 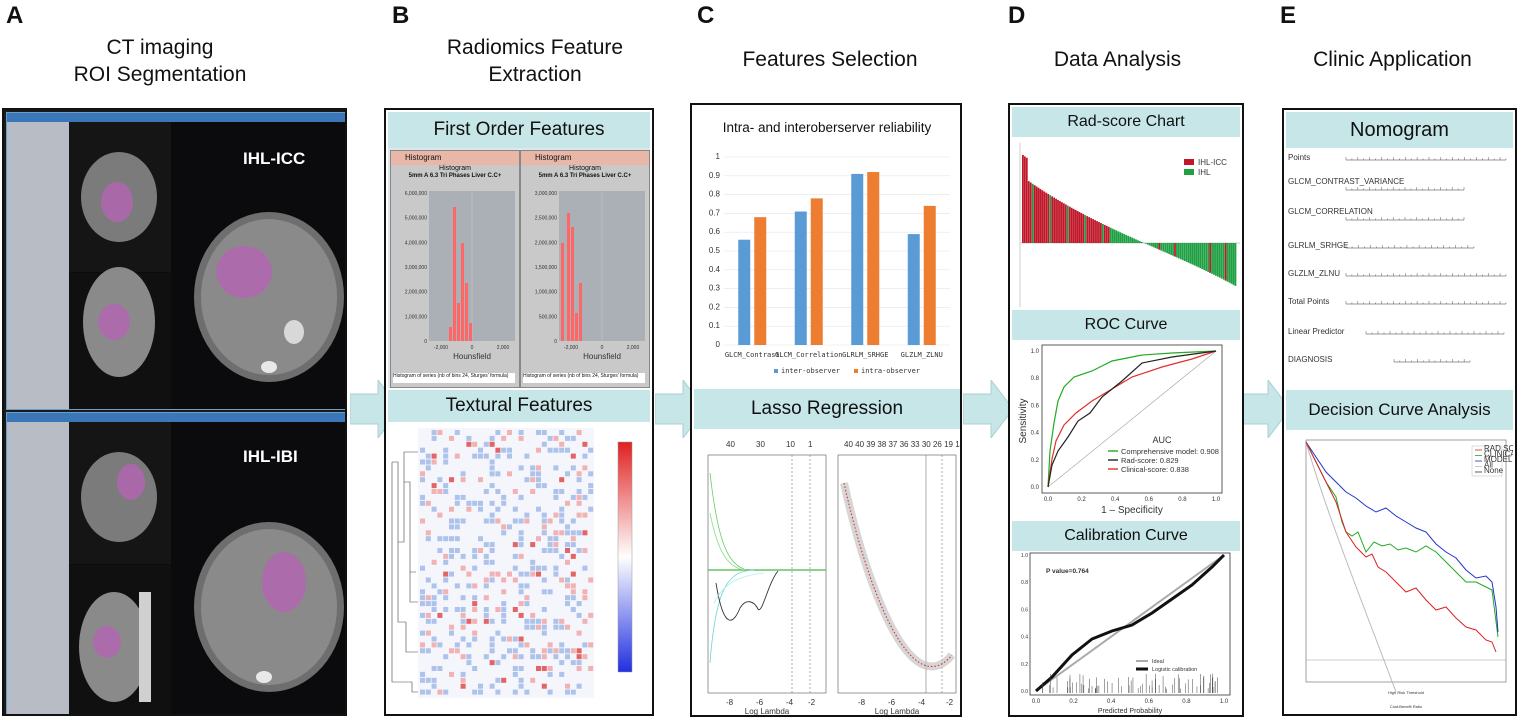 I want to click on panel-c-title: Features Selection, so click(x=830, y=59).